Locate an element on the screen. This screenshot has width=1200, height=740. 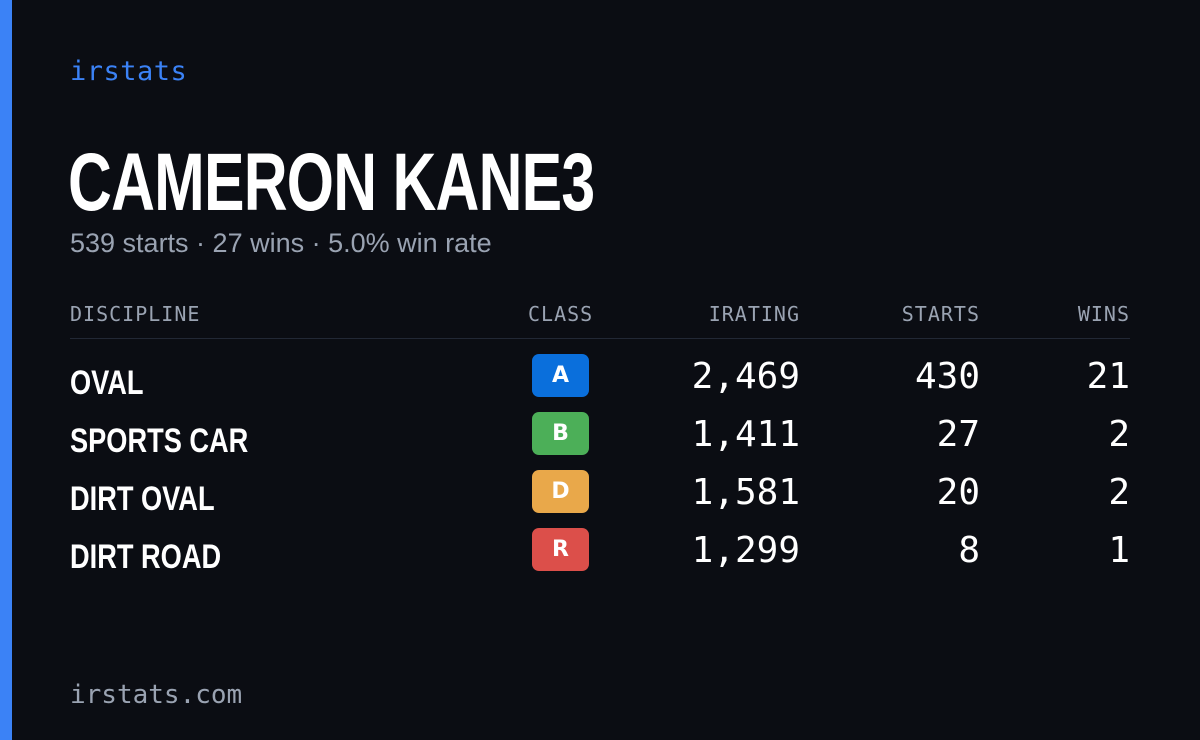
discipline-name: OVAL is located at coordinates (107, 383).